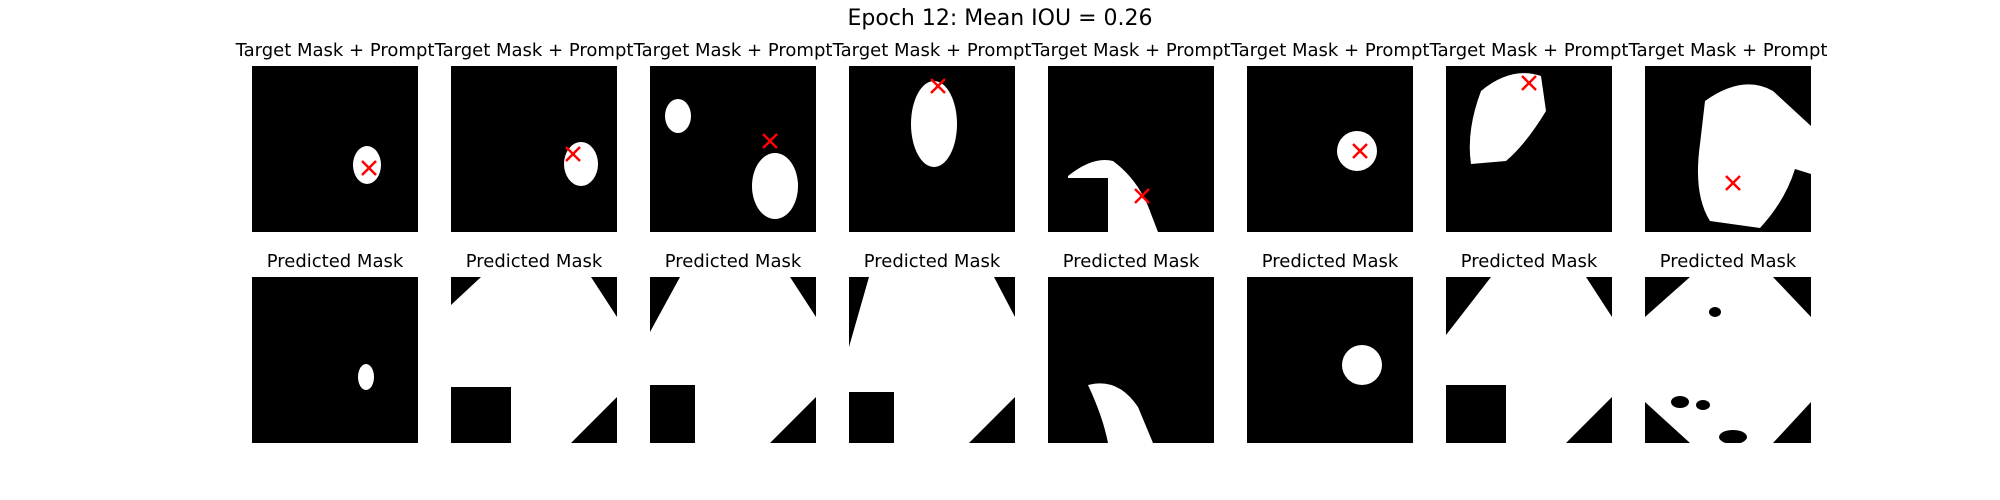 The height and width of the screenshot is (500, 2000). What do you see at coordinates (1000, 18) in the screenshot?
I see `figure-title: Epoch 12: Mean IOU = 0.26` at bounding box center [1000, 18].